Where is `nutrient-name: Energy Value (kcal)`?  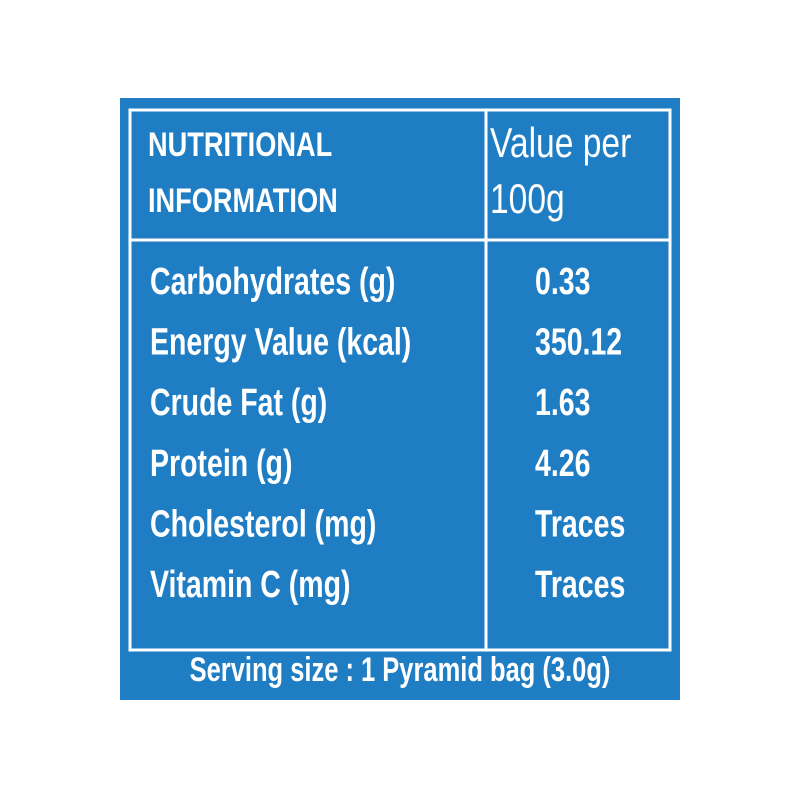
nutrient-name: Energy Value (kcal) is located at coordinates (280, 343).